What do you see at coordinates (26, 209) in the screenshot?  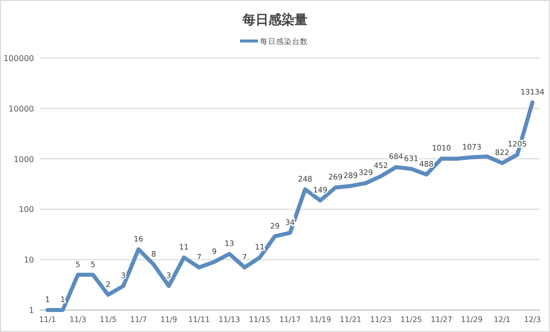 I see `y-tick-label: 100` at bounding box center [26, 209].